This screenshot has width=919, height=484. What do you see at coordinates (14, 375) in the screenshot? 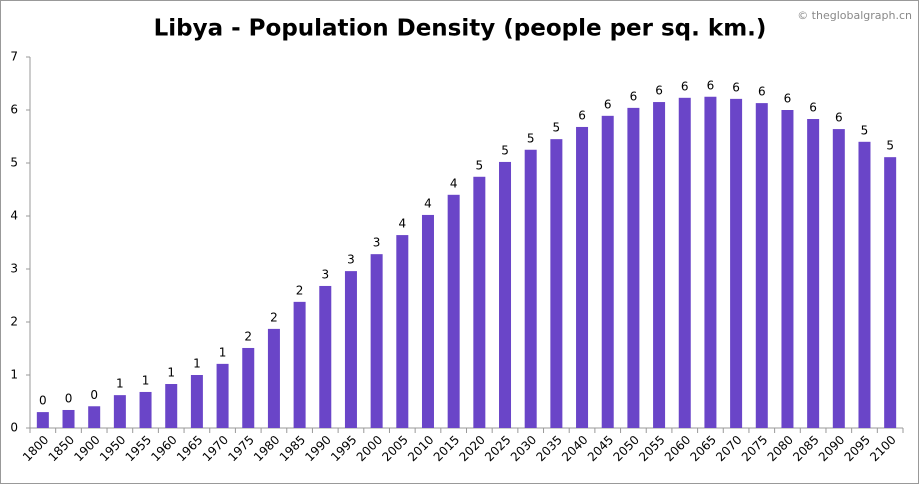
I see `y-tick-label: 1` at bounding box center [14, 375].